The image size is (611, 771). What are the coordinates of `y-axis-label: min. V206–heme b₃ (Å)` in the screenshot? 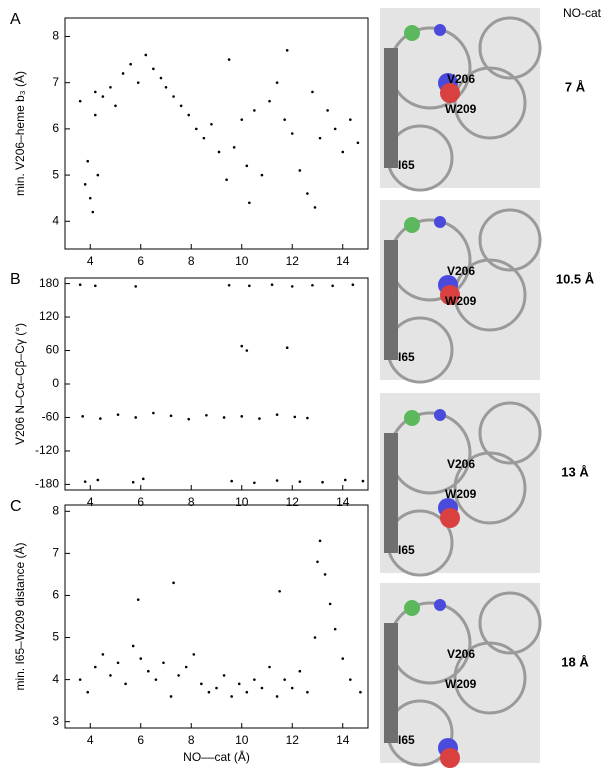 It's located at (19, 133).